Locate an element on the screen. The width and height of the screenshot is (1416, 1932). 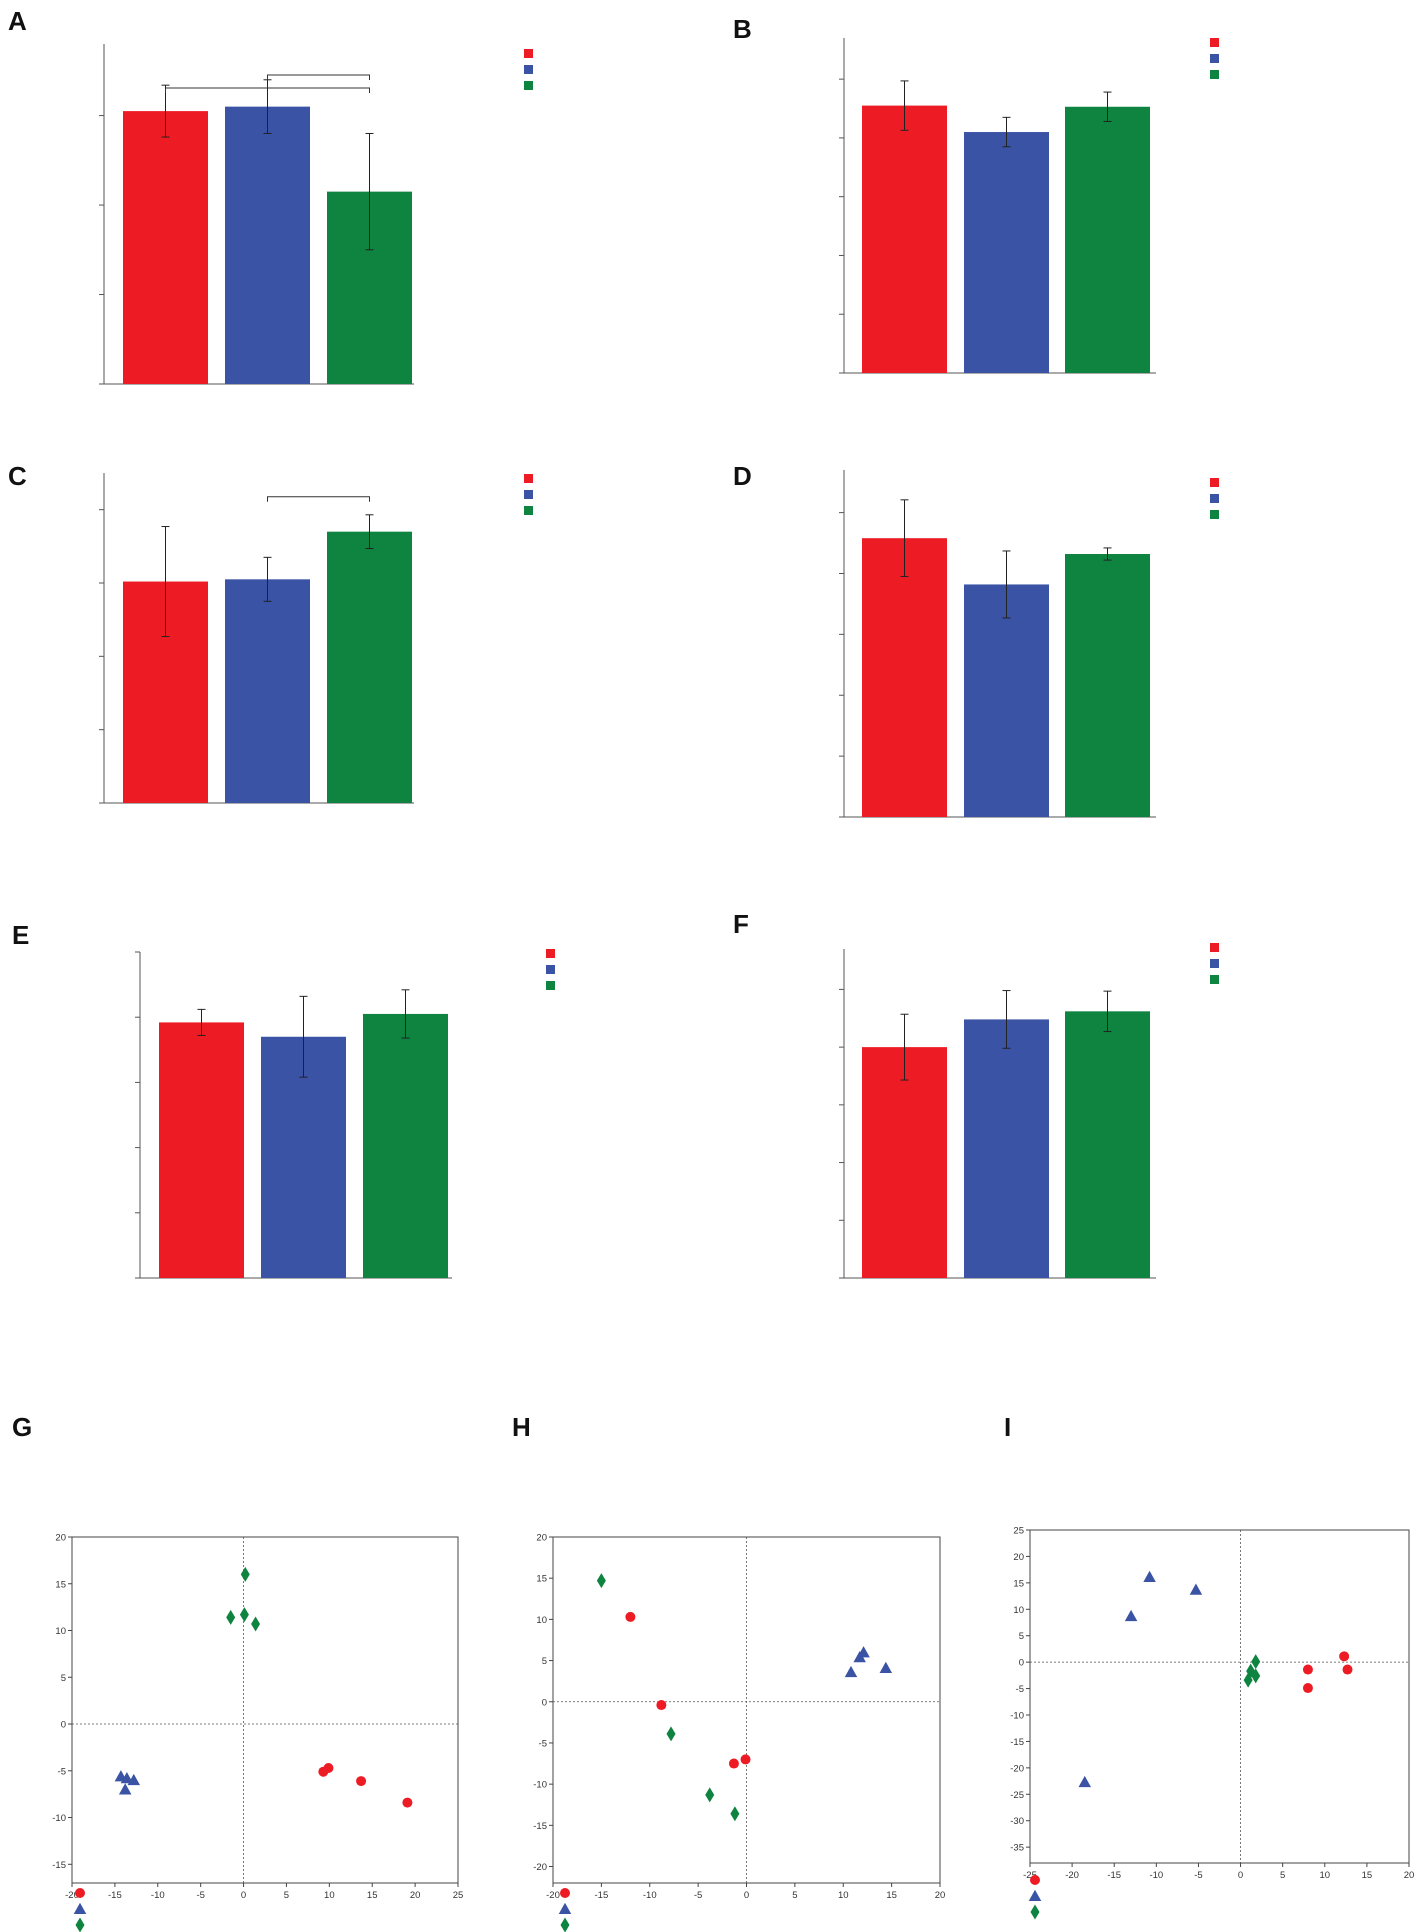
panel-label-d: D is located at coordinates (742, 476).